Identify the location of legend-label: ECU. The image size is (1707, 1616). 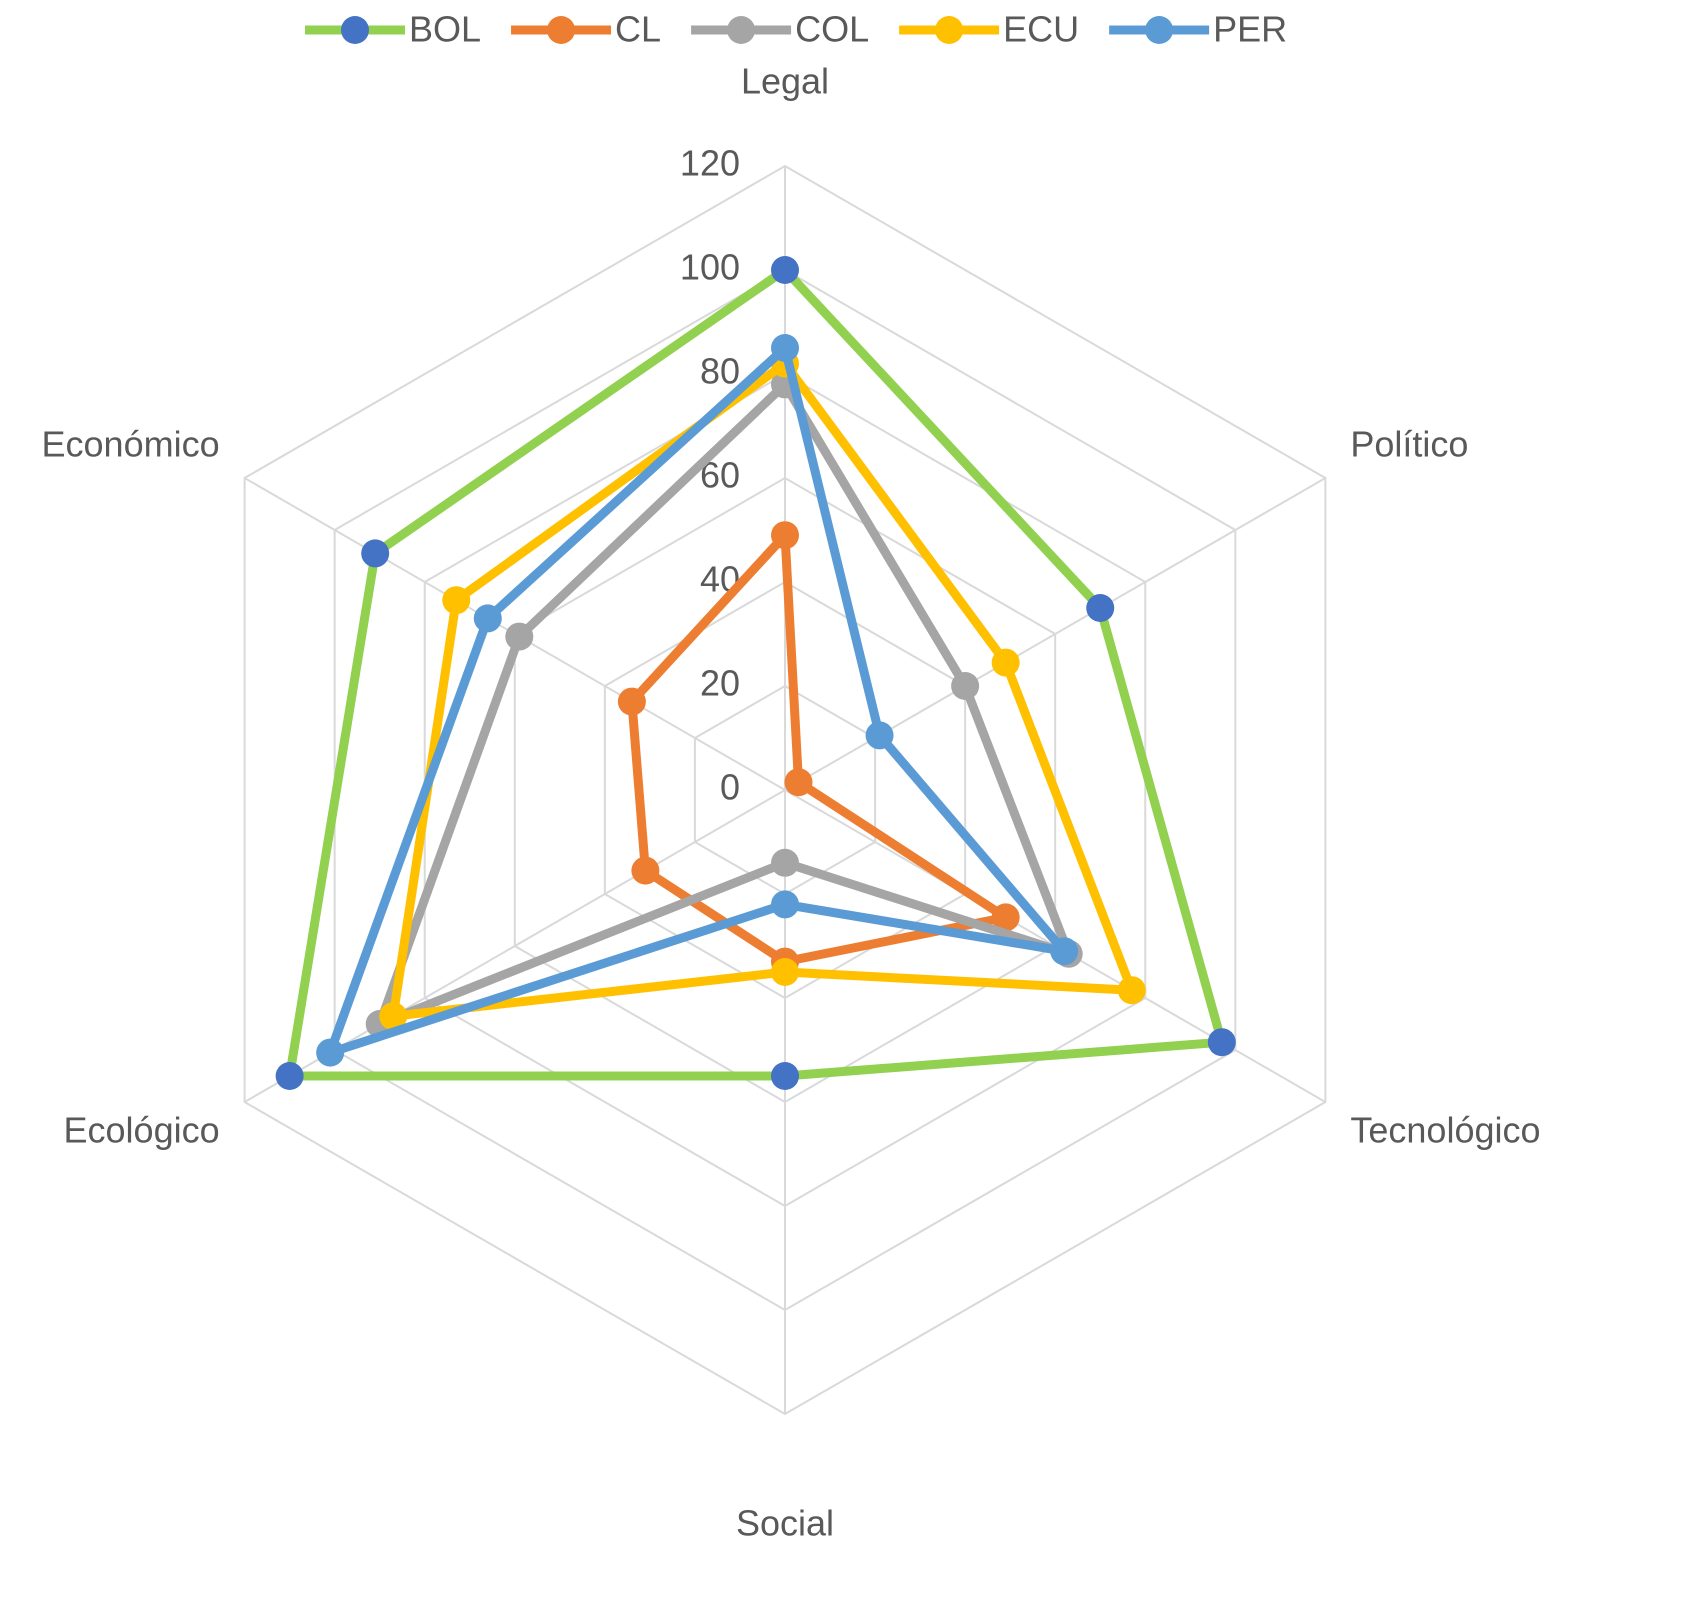
(1041, 29).